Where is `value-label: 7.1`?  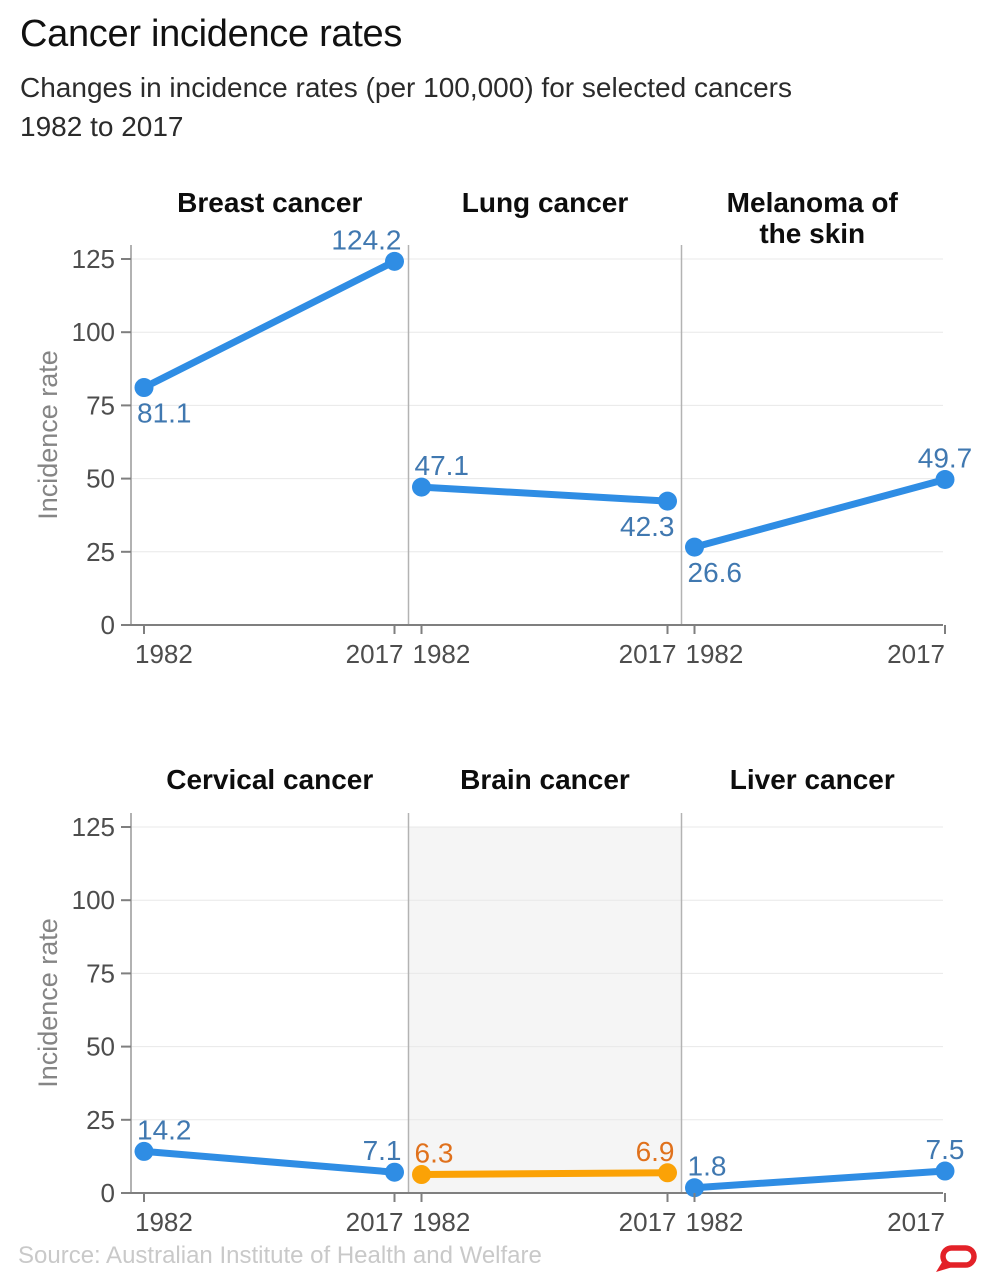 value-label: 7.1 is located at coordinates (382, 1150).